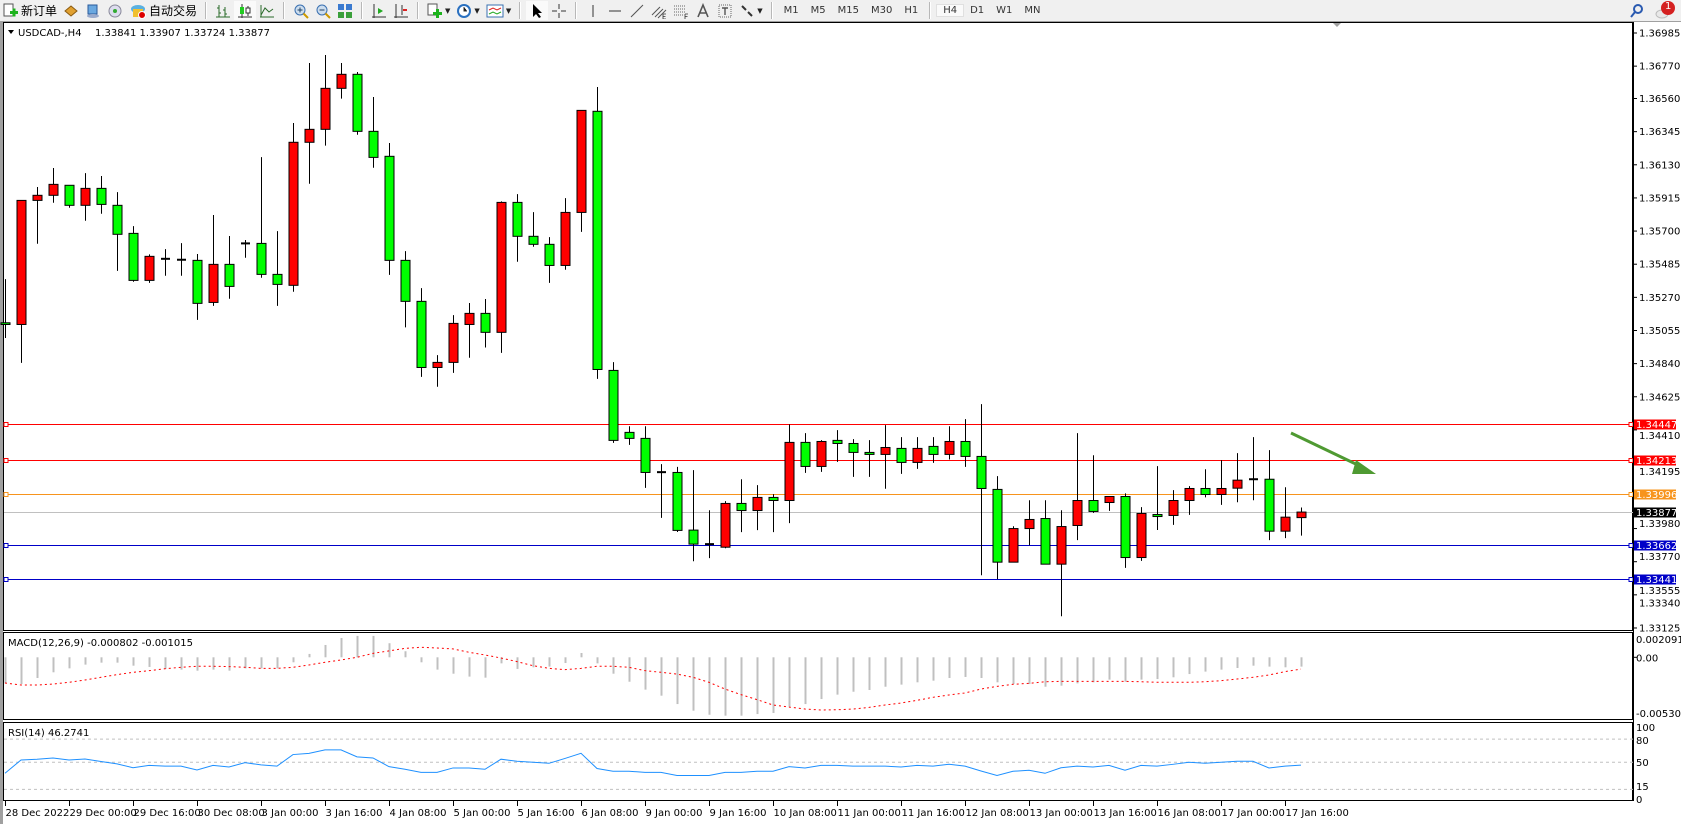 This screenshot has width=1681, height=824. What do you see at coordinates (738, 813) in the screenshot?
I see `time-tick-label: 9 Jan 16:00` at bounding box center [738, 813].